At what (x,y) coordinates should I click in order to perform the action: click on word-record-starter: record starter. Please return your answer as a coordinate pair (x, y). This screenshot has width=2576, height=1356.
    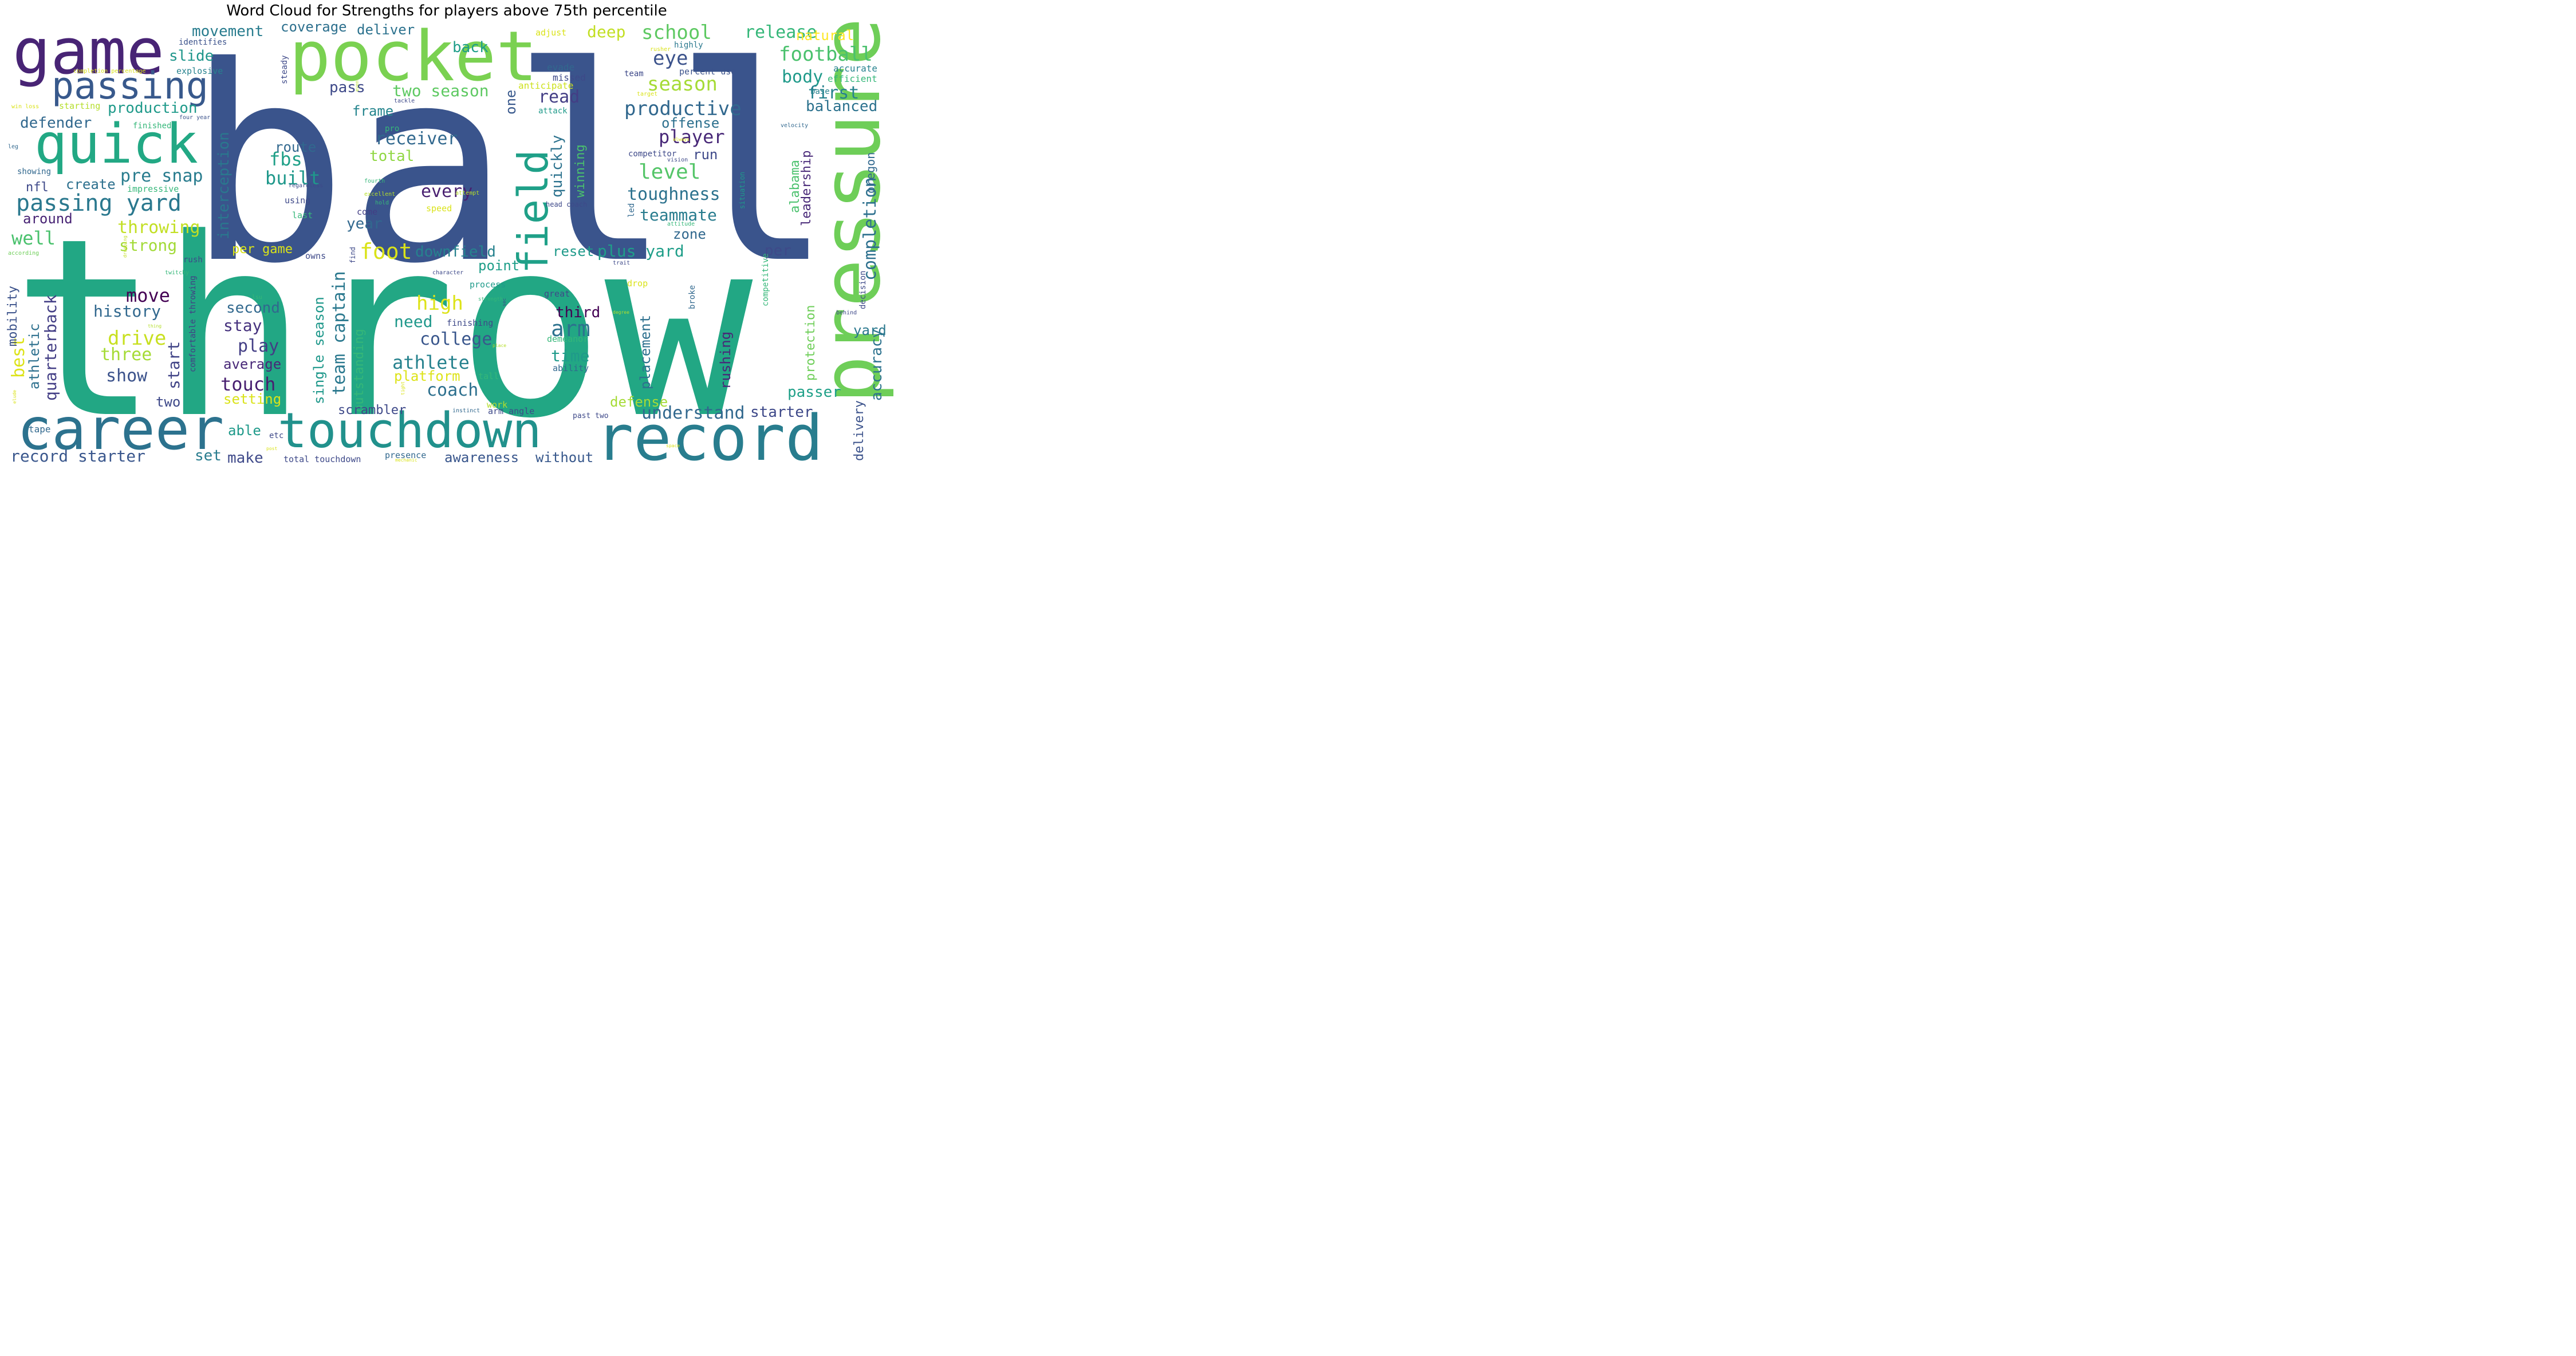
    Looking at the image, I should click on (78, 456).